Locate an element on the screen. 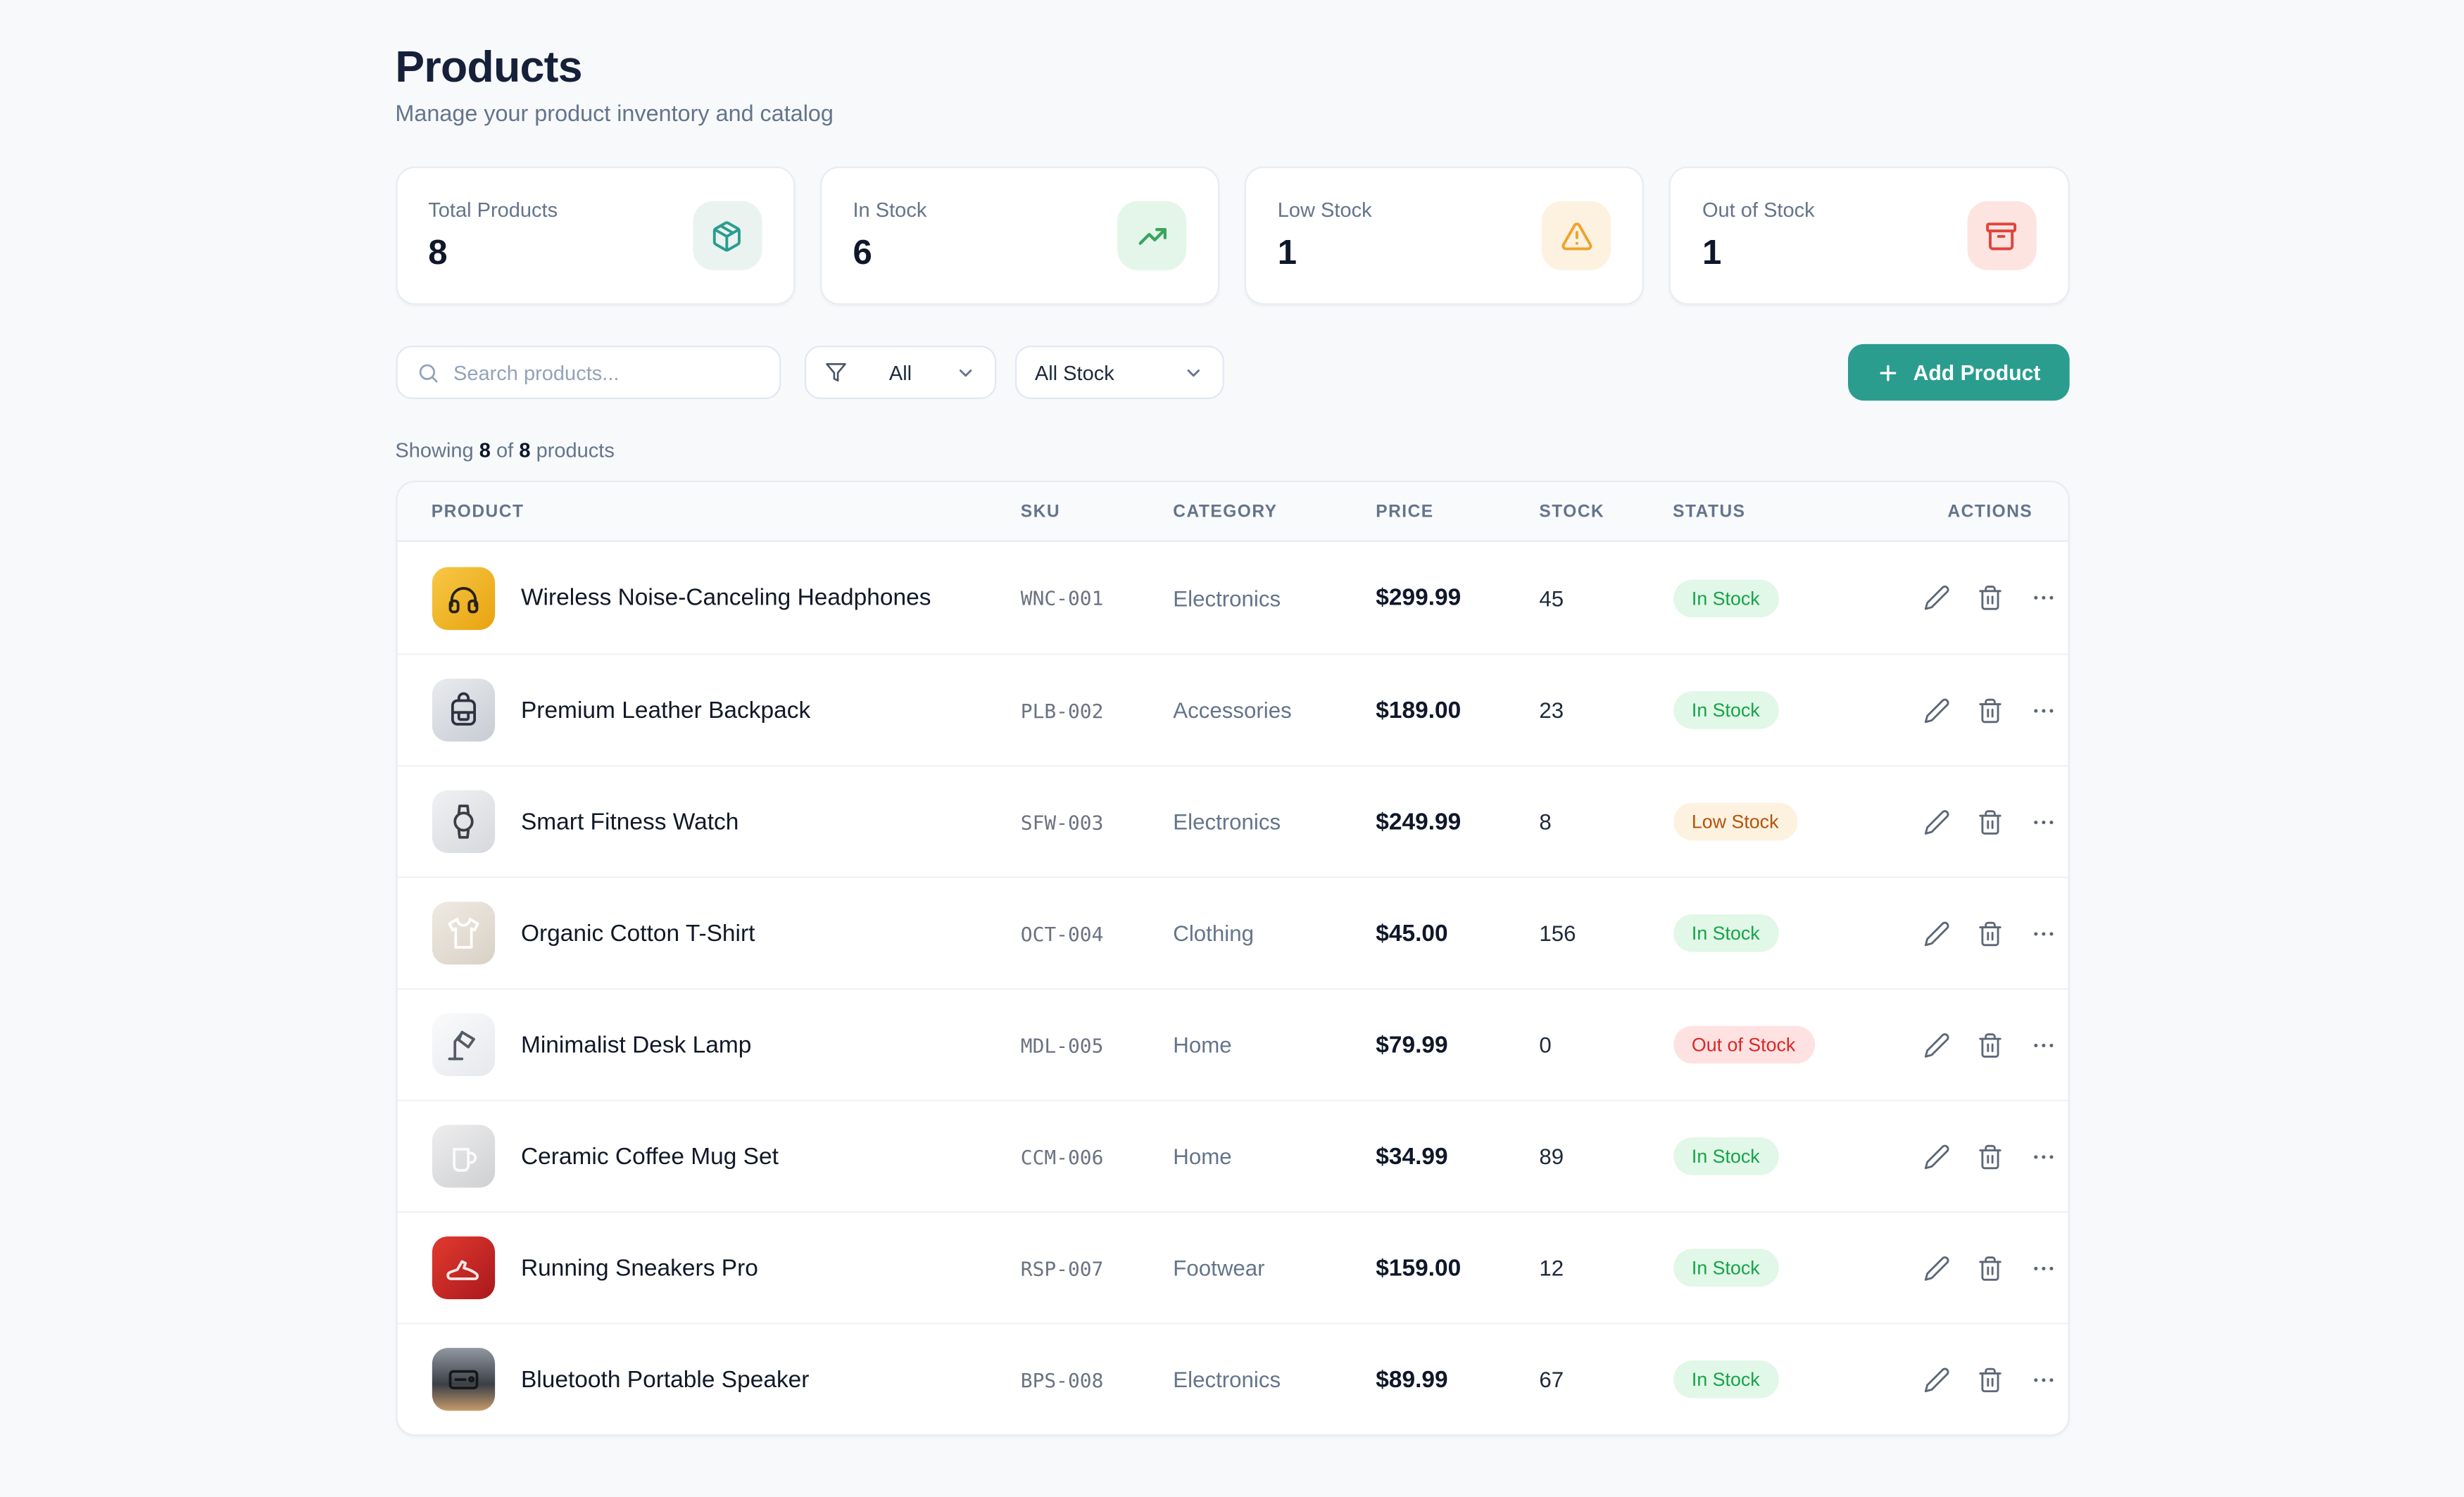 This screenshot has height=1497, width=2464. product-cell: Running Sneakers Pro is located at coordinates (726, 1267).